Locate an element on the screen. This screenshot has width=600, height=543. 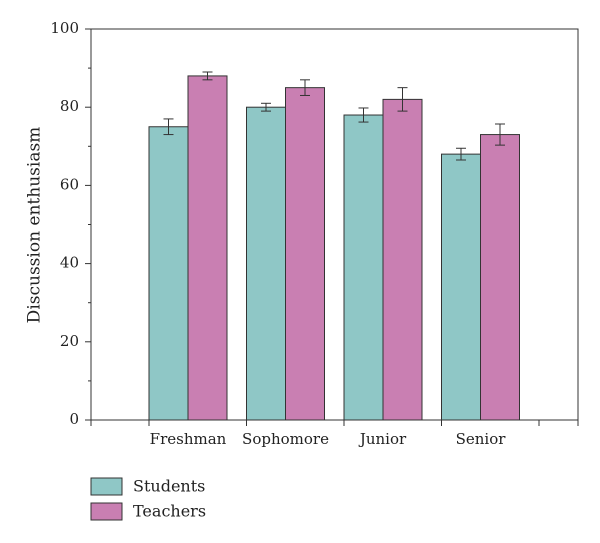
x-tick-label: Sophomore is located at coordinates (285, 439).